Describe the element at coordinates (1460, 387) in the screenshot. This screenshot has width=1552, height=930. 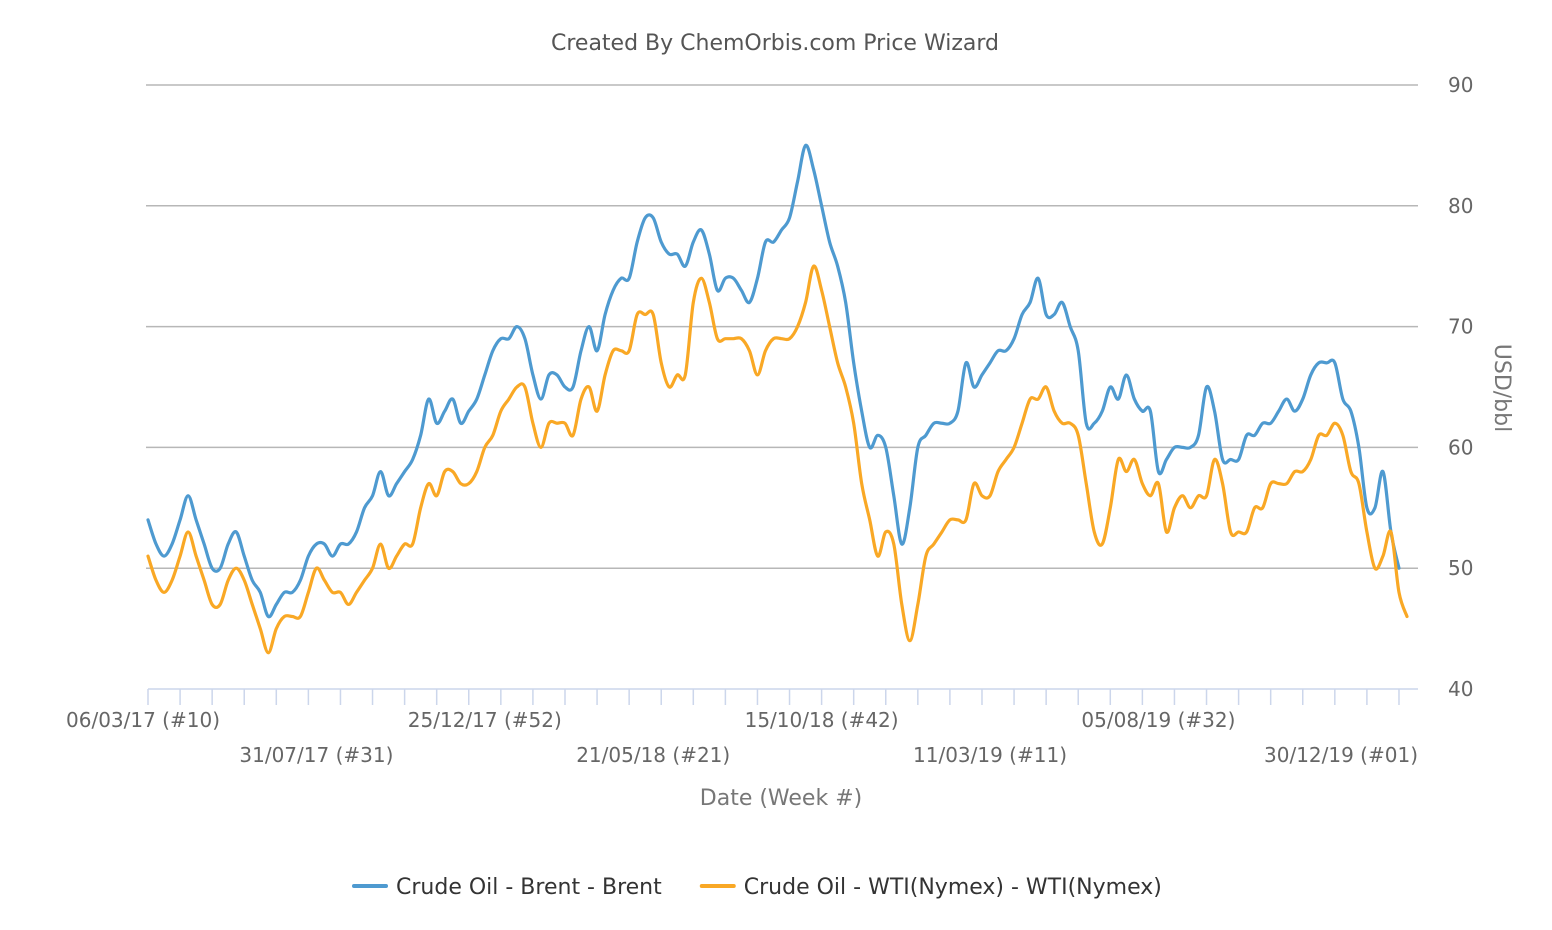
I see `y-axis: 40 50 60 70 80 90` at that location.